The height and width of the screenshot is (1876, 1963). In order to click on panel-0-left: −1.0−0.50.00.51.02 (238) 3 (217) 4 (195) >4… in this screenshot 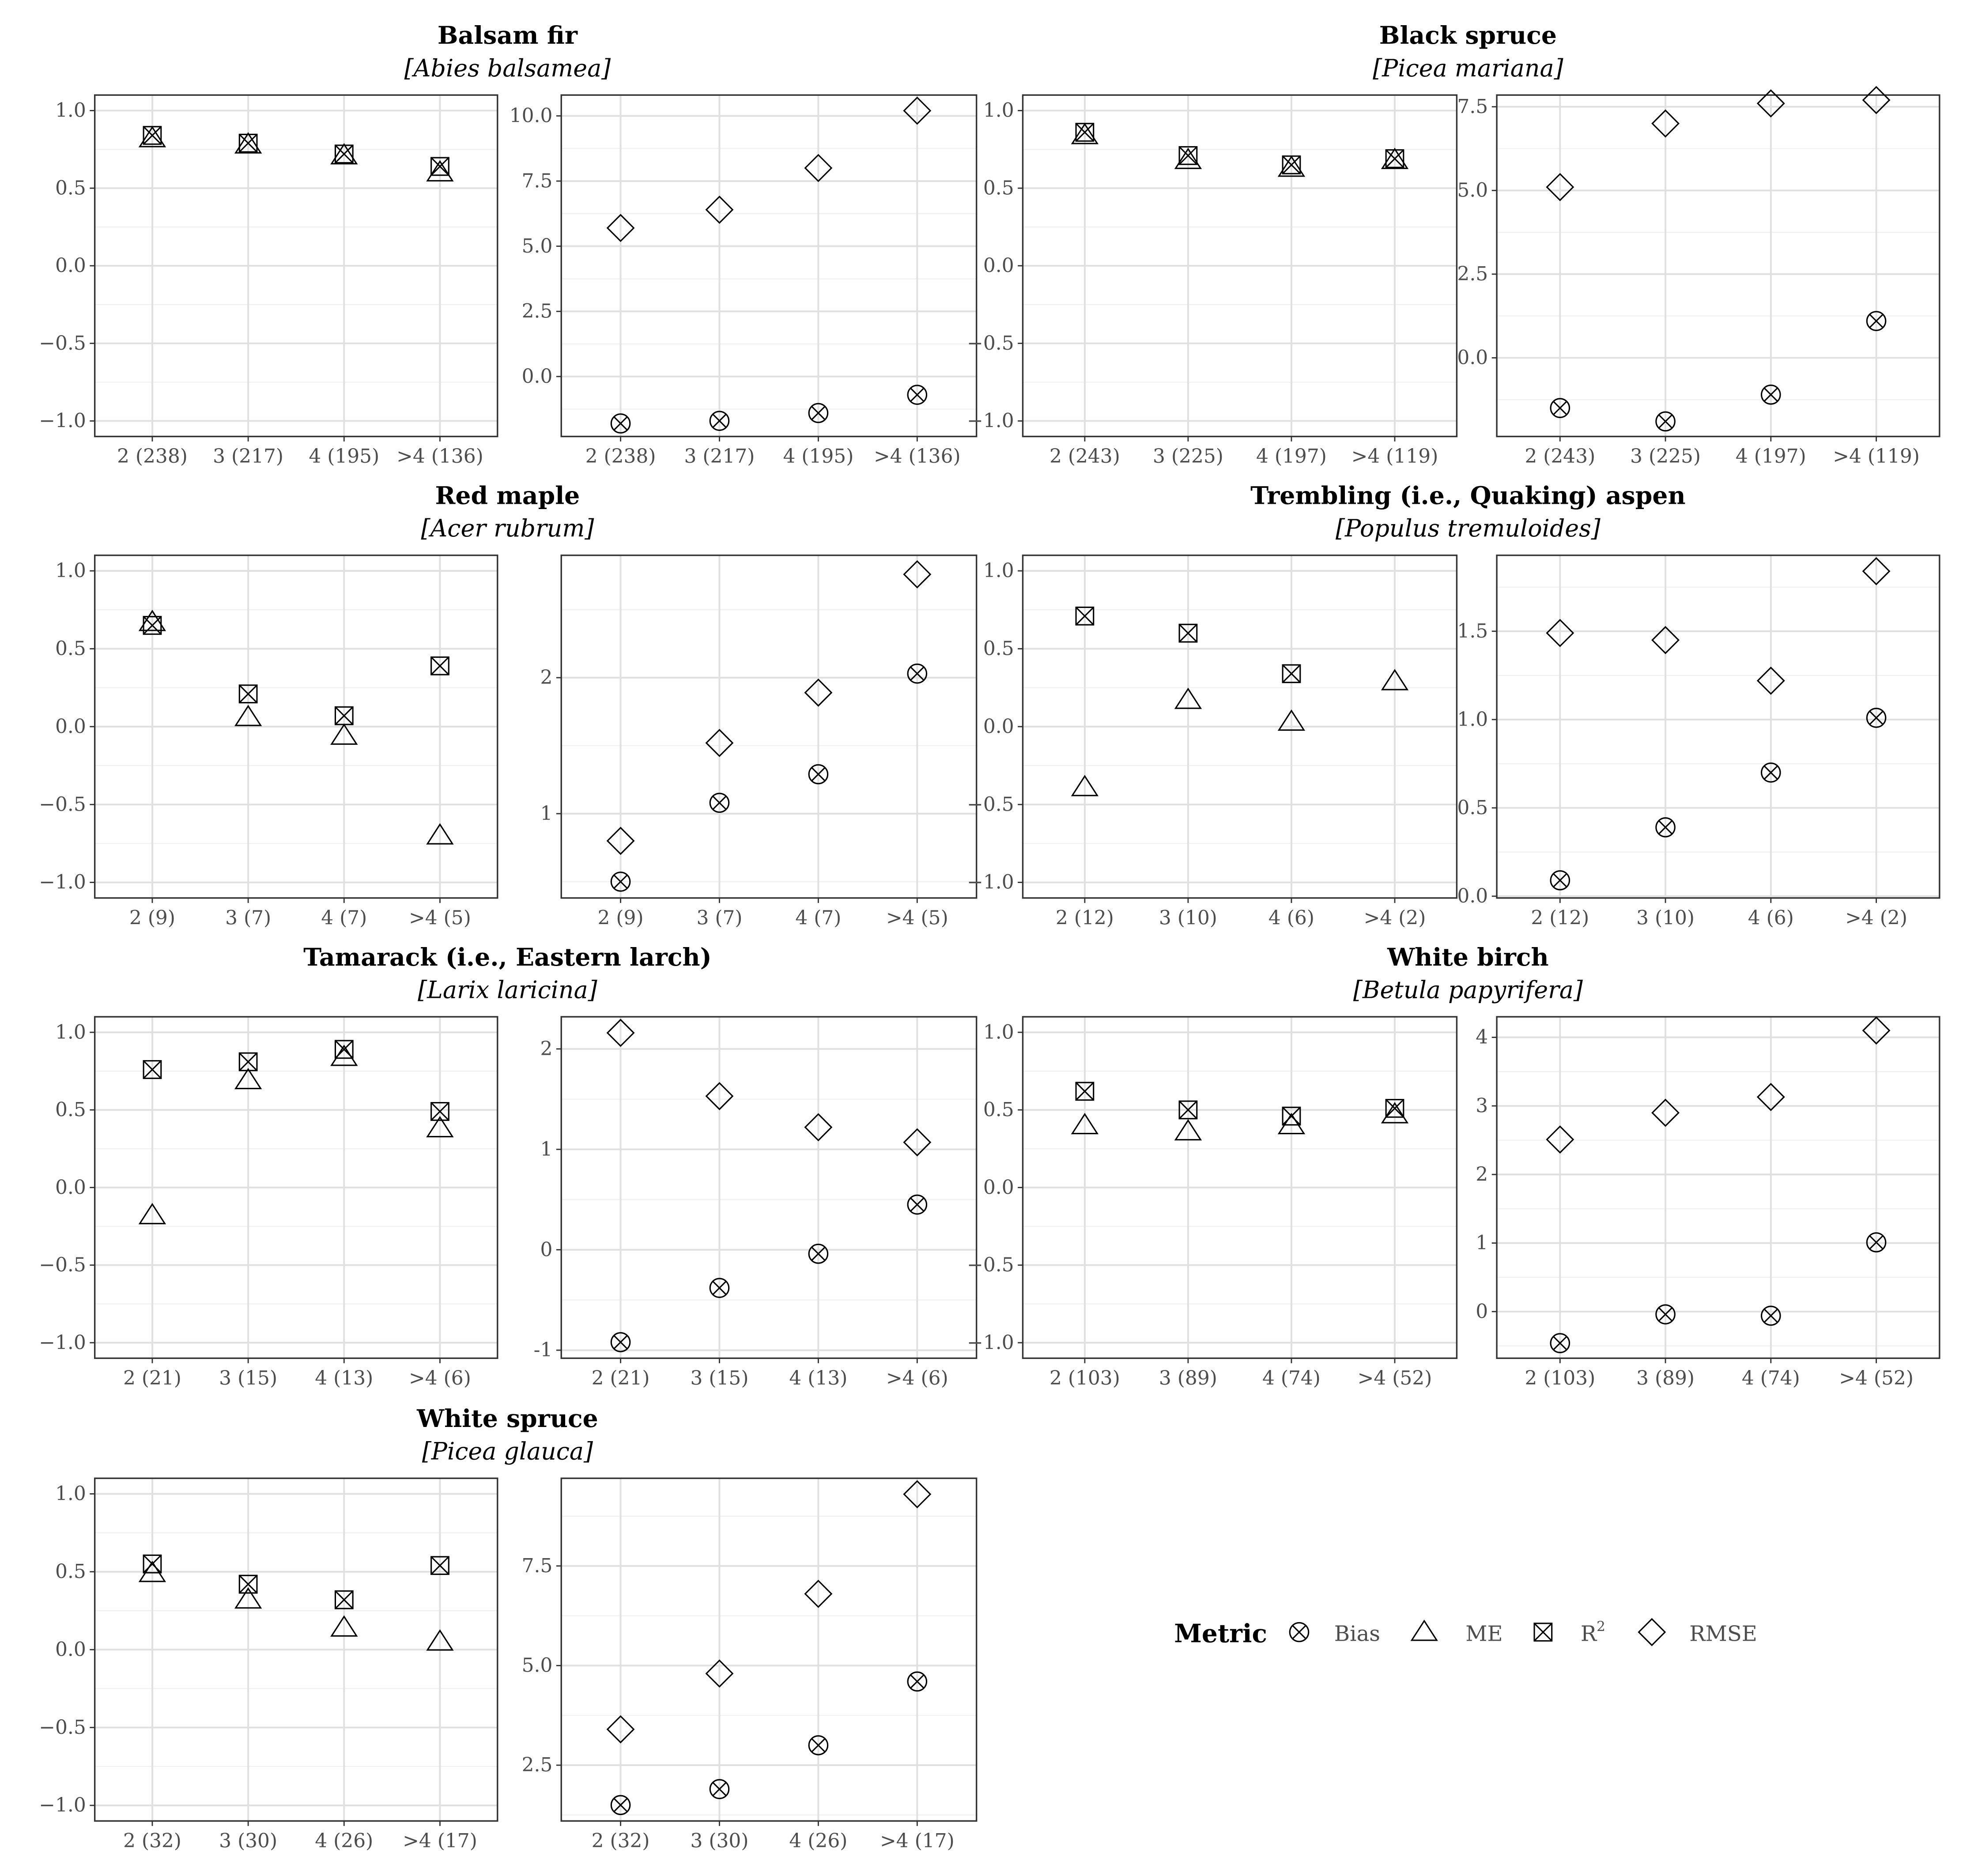, I will do `click(268, 281)`.